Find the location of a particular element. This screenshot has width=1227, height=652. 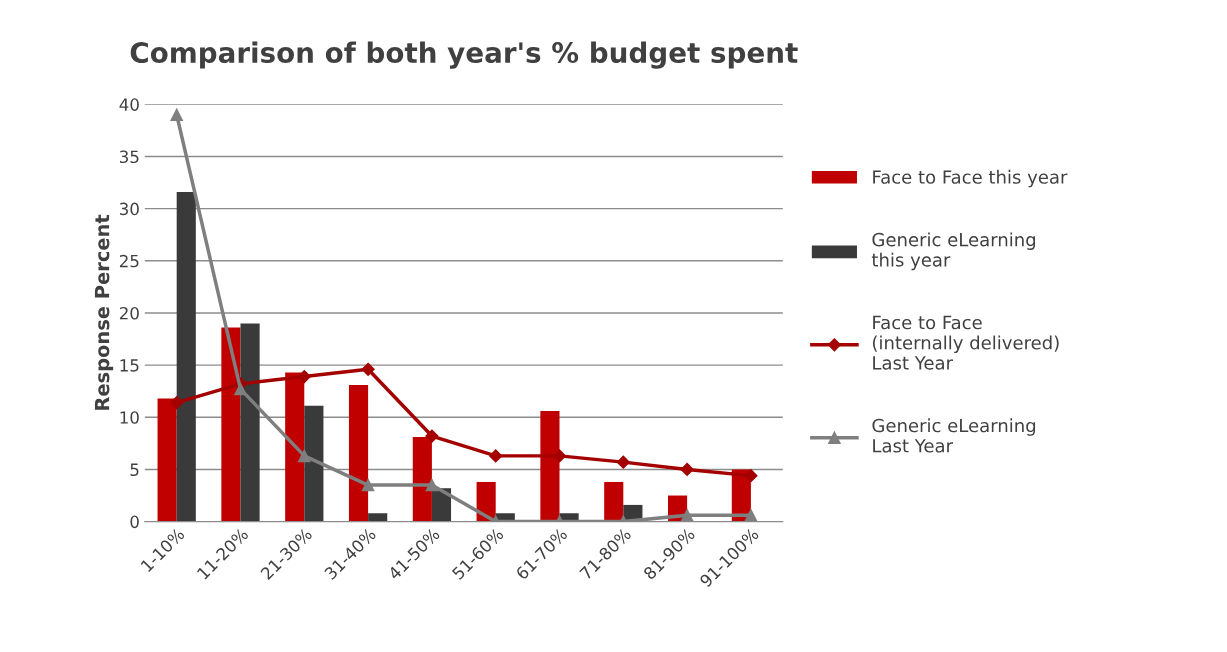

y-tick-label: 0 is located at coordinates (134, 522).